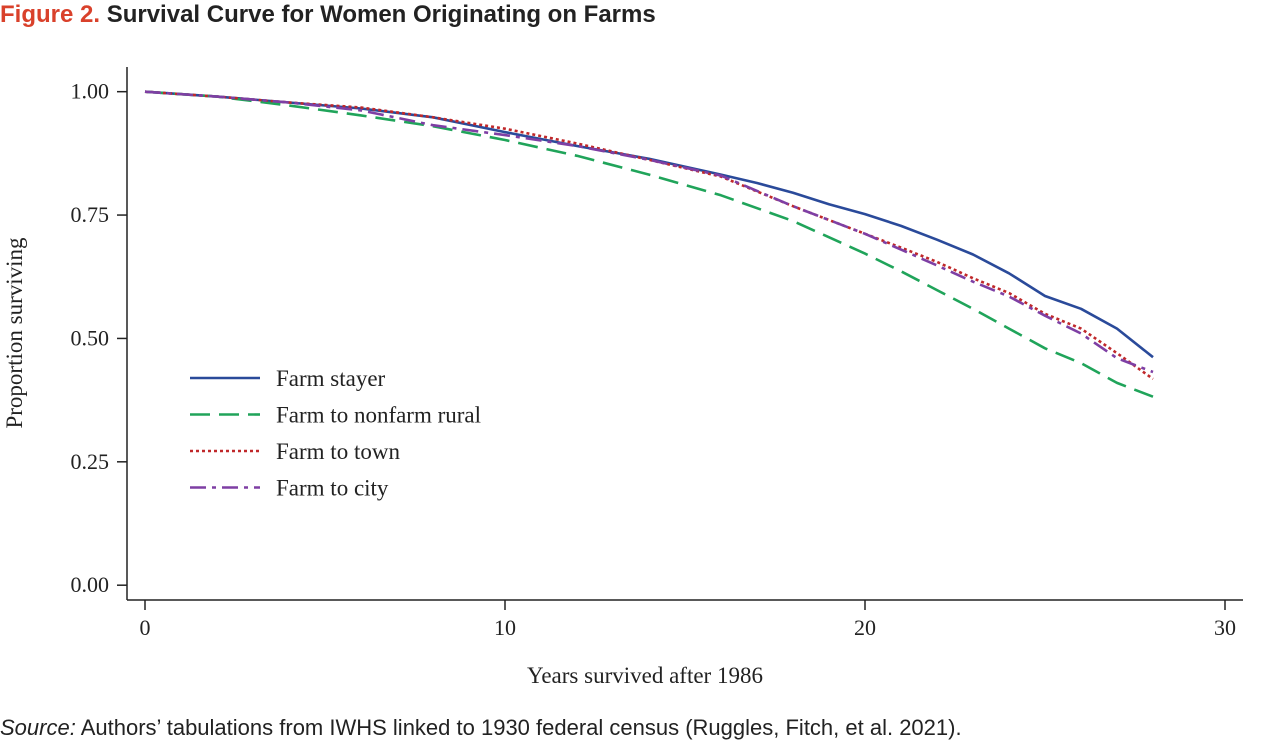 The width and height of the screenshot is (1280, 752). What do you see at coordinates (50, 14) in the screenshot?
I see `figure-label: Figure 2.` at bounding box center [50, 14].